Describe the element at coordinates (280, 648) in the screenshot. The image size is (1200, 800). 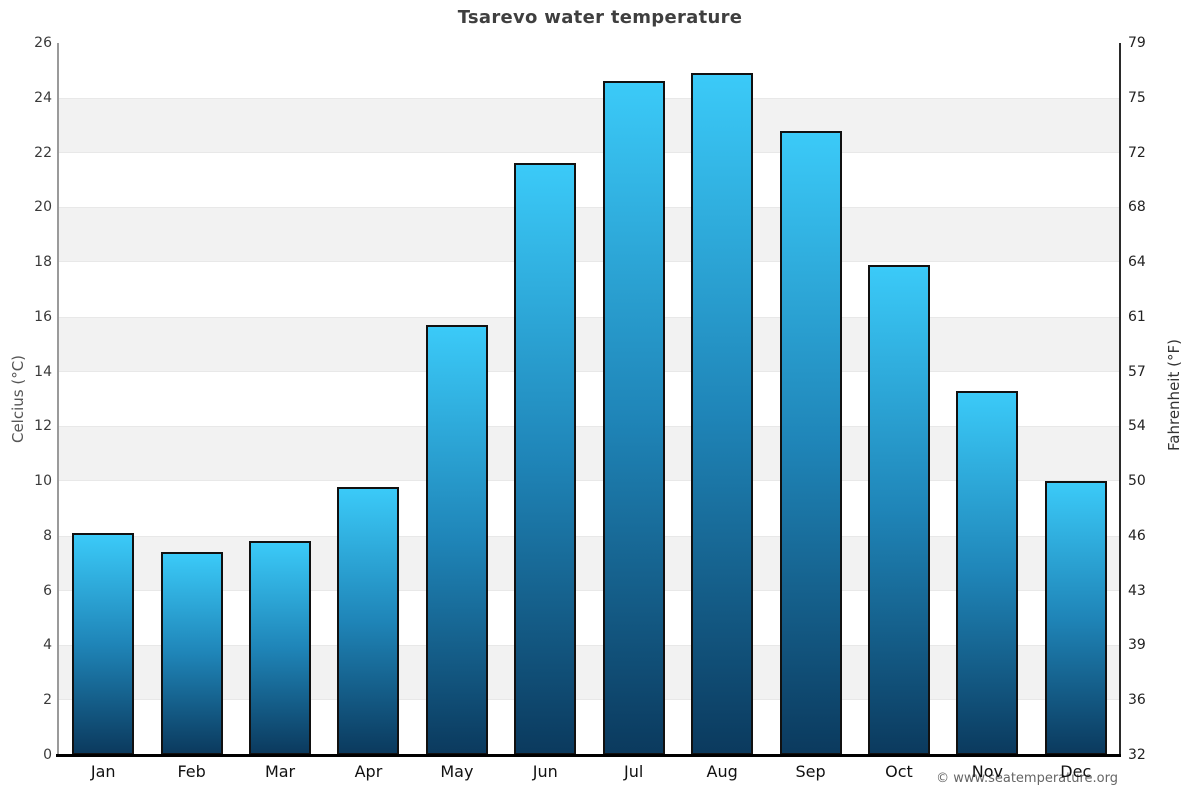
I see `bar-mar` at that location.